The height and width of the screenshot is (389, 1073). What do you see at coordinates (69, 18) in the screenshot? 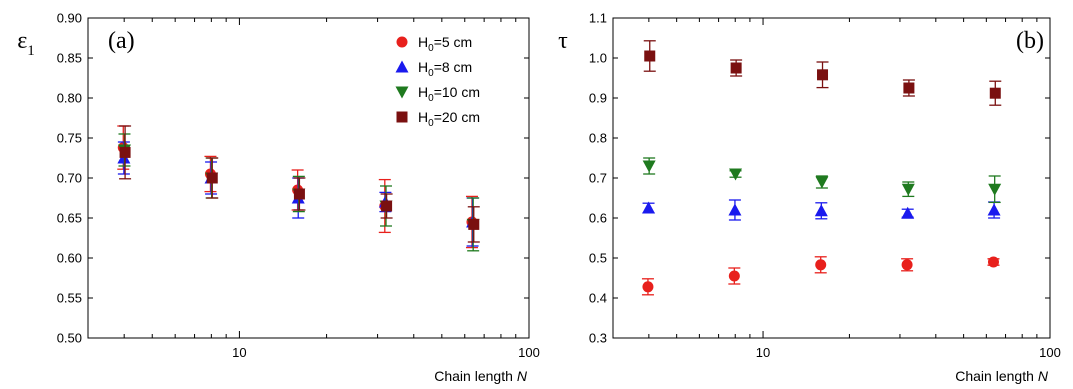
I see `y-tick-label: 0.90` at bounding box center [69, 18].